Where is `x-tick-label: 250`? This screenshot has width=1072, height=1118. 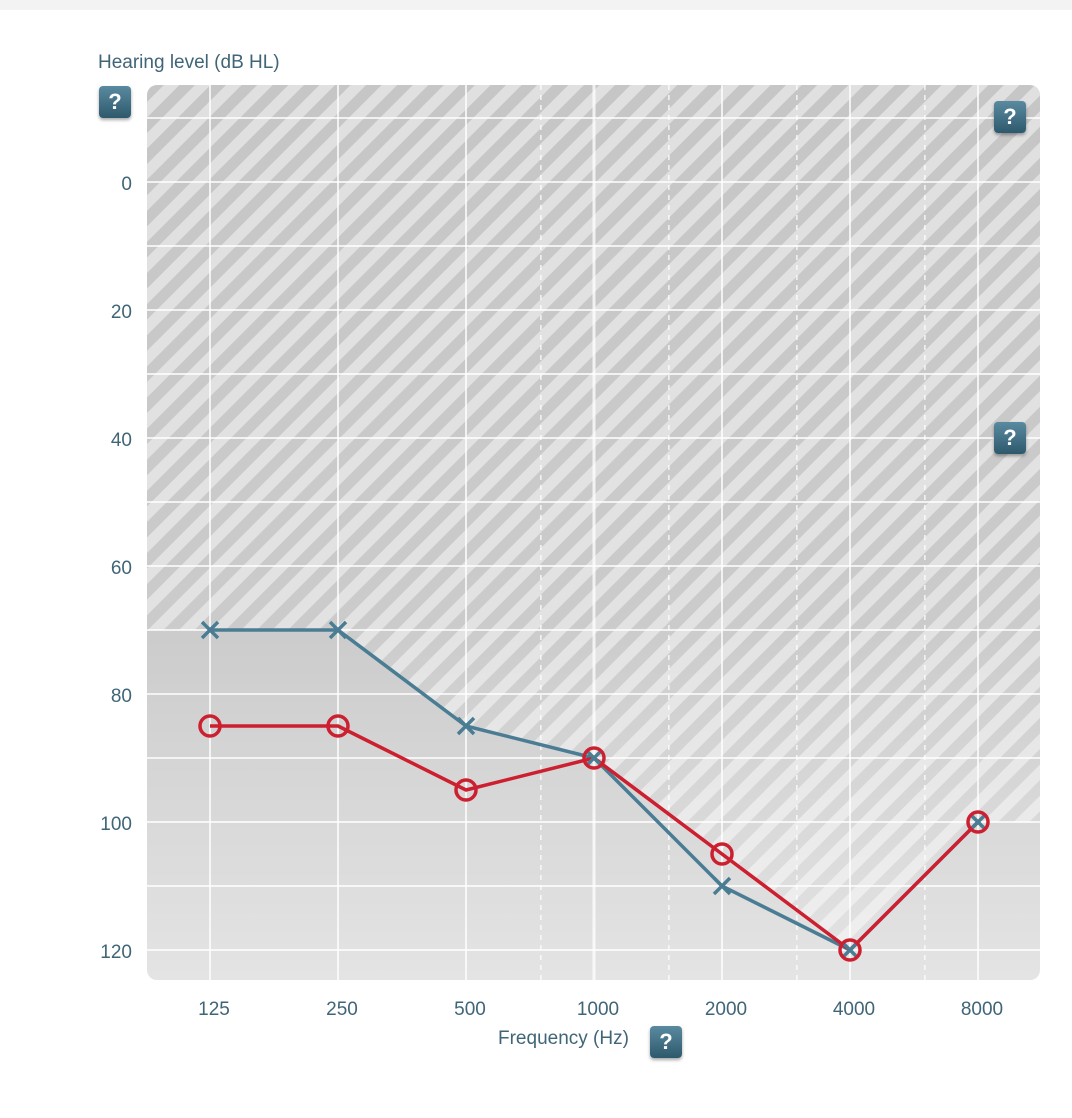 x-tick-label: 250 is located at coordinates (342, 1009).